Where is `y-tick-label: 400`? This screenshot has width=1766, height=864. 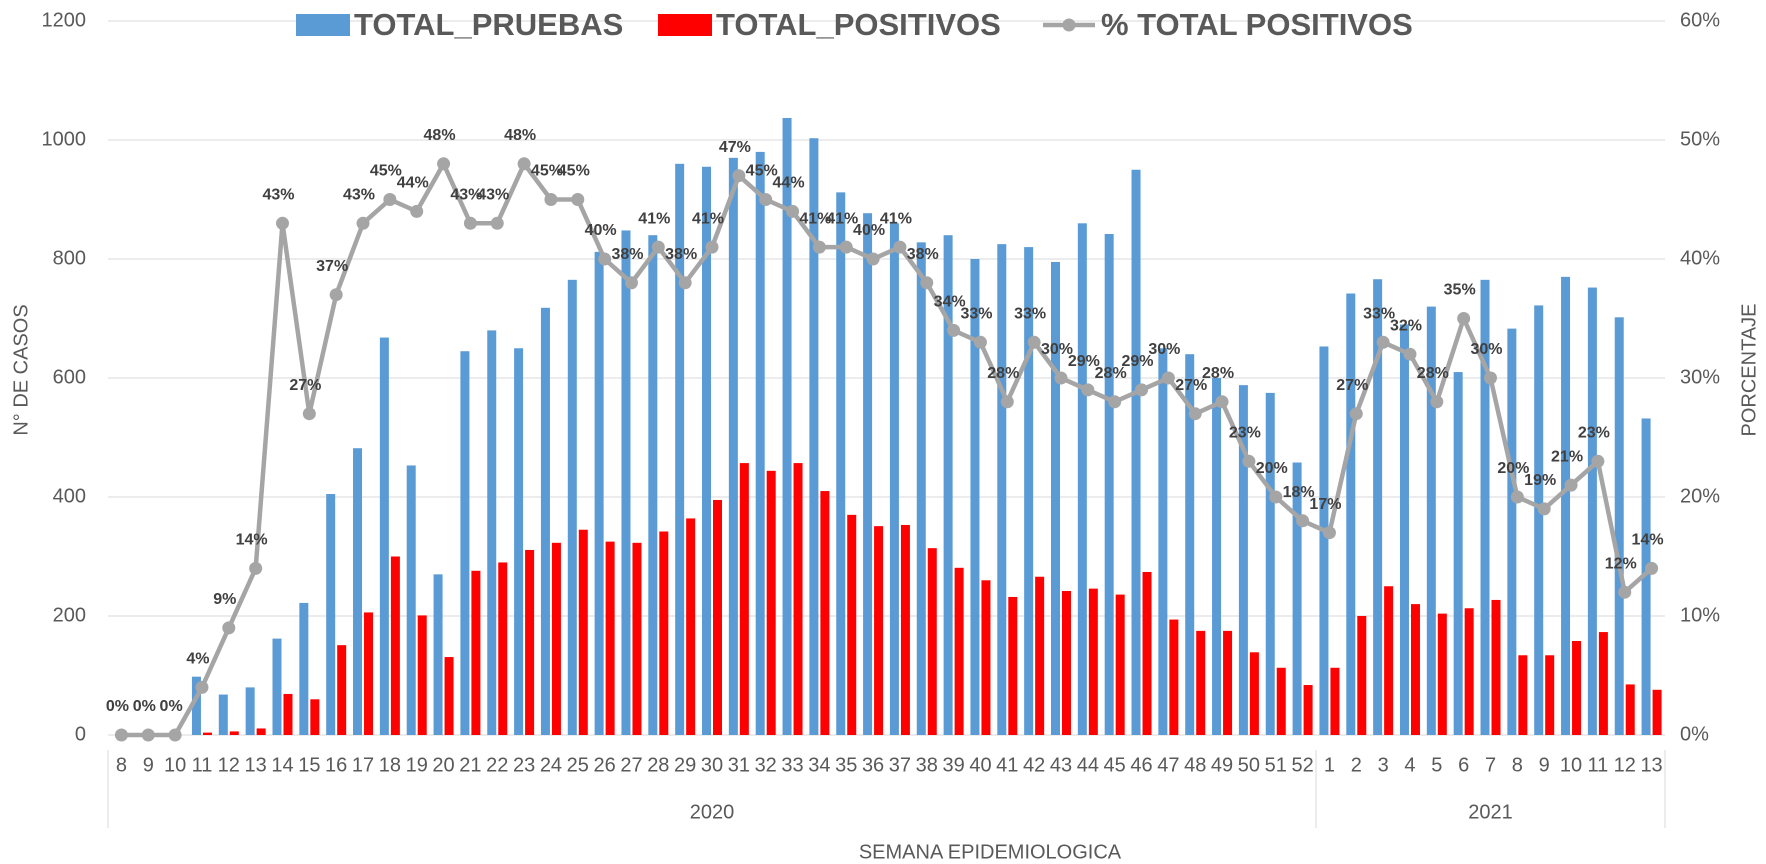 y-tick-label: 400 is located at coordinates (69, 496).